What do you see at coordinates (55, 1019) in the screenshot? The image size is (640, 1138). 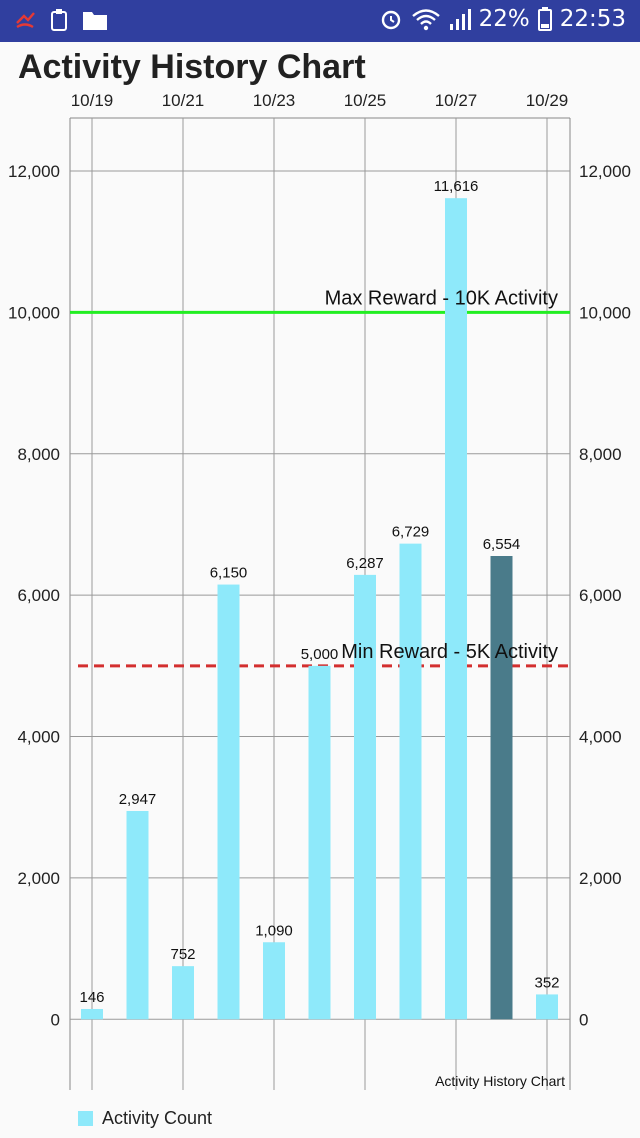 I see `y-tick-label-left: 0` at bounding box center [55, 1019].